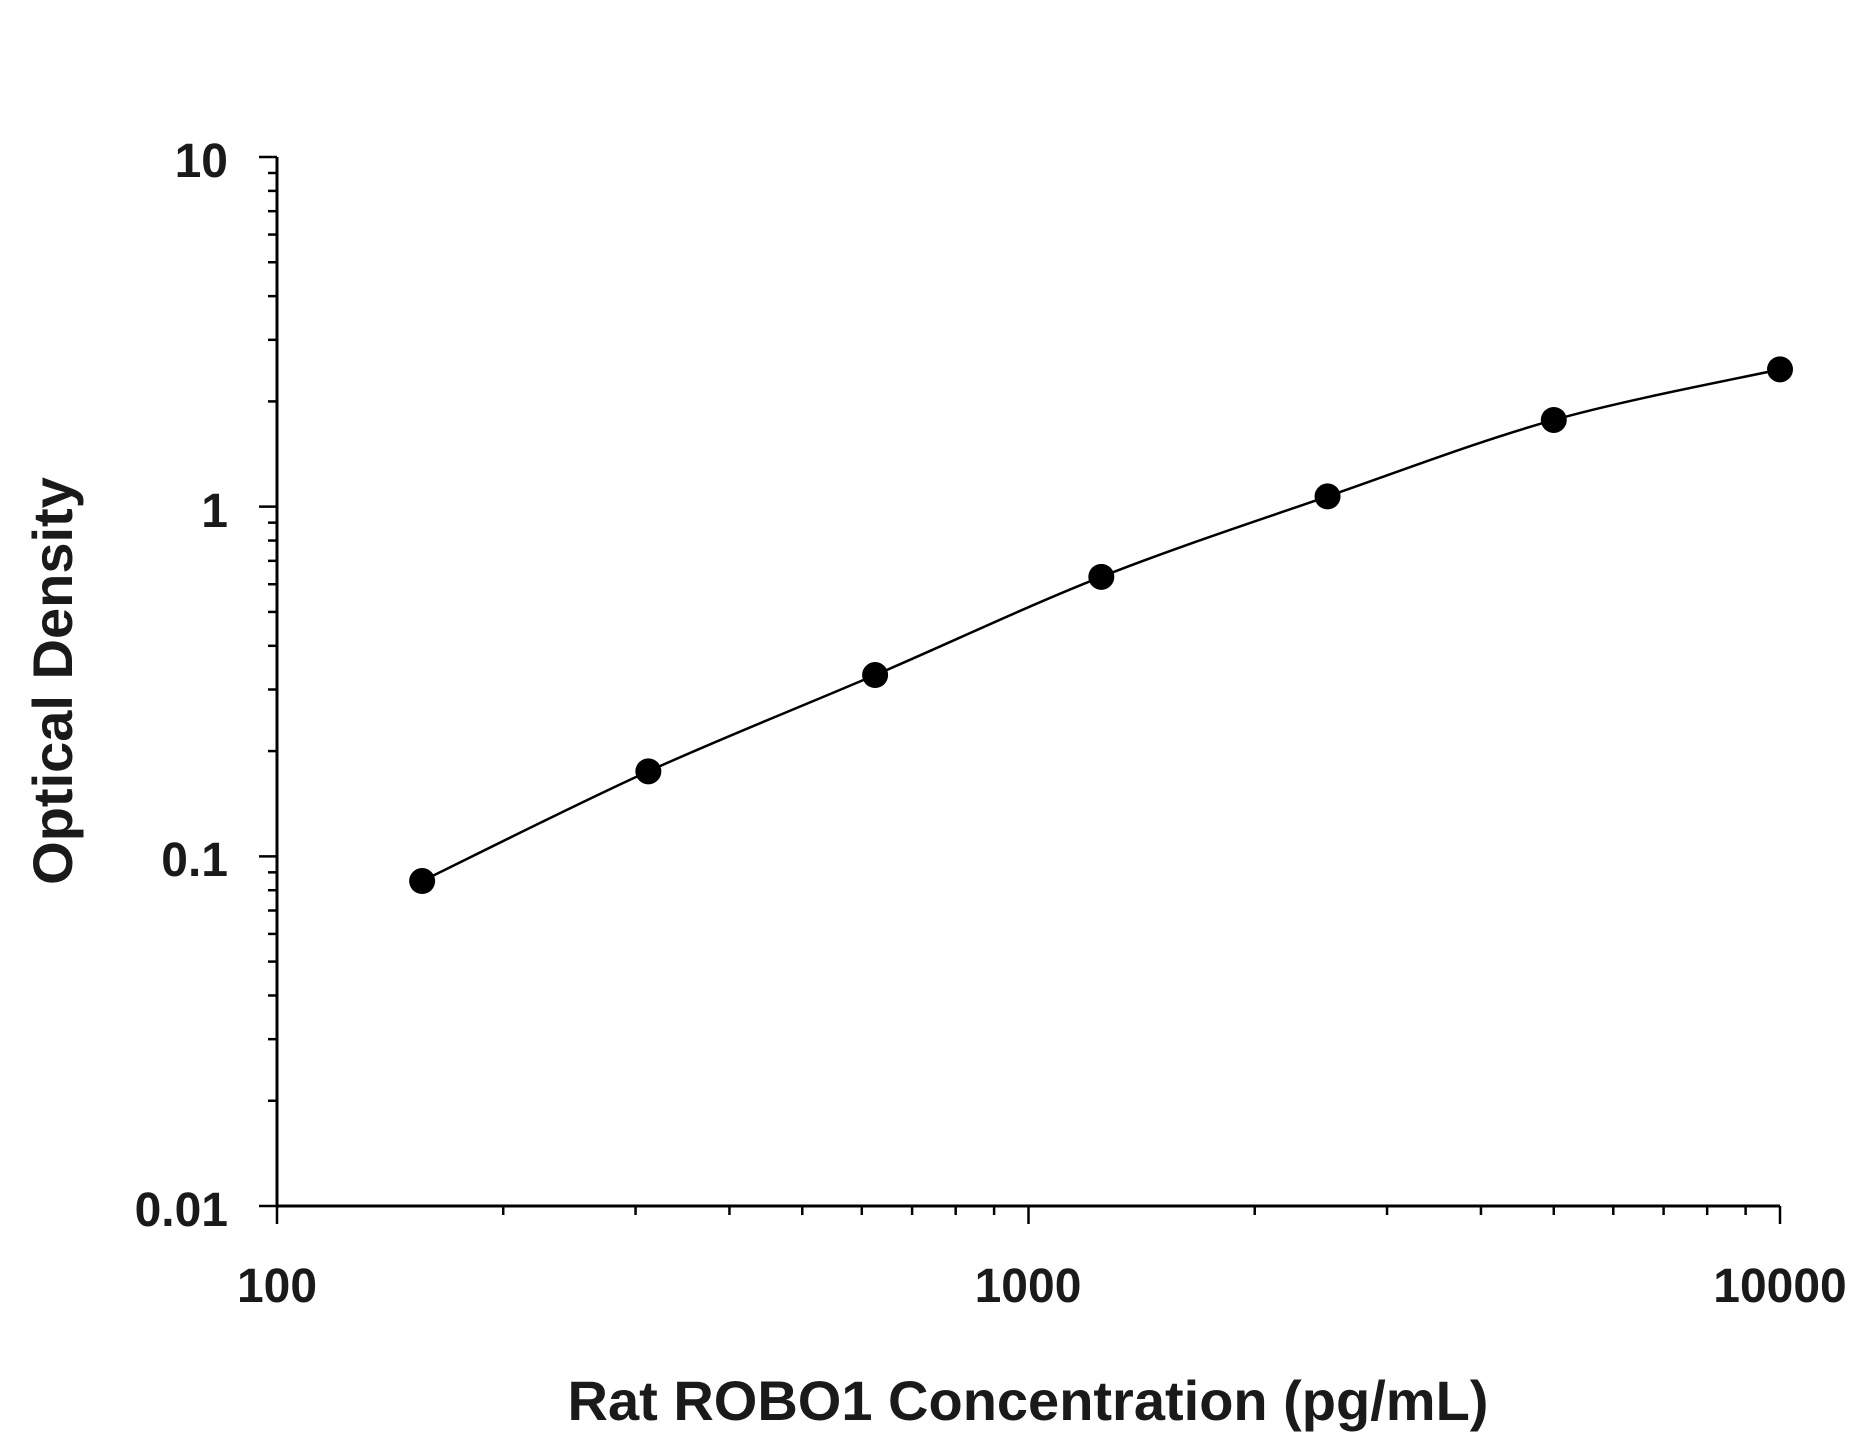 The width and height of the screenshot is (1858, 1444). Describe the element at coordinates (52, 681) in the screenshot. I see `y-axis-title: Optical Density` at that location.